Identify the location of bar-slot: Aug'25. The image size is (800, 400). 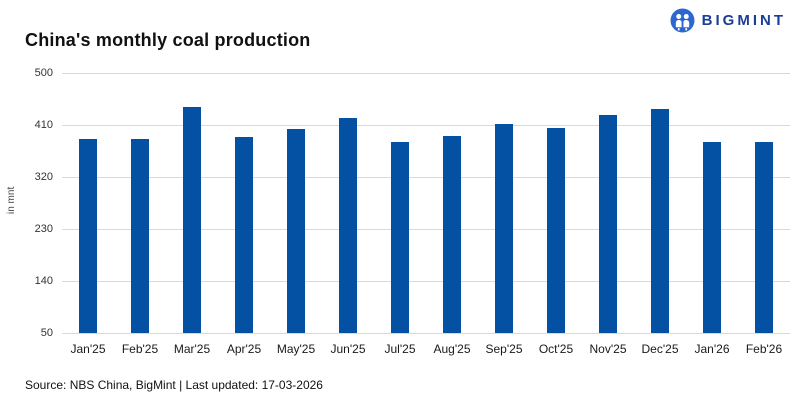
(452, 214).